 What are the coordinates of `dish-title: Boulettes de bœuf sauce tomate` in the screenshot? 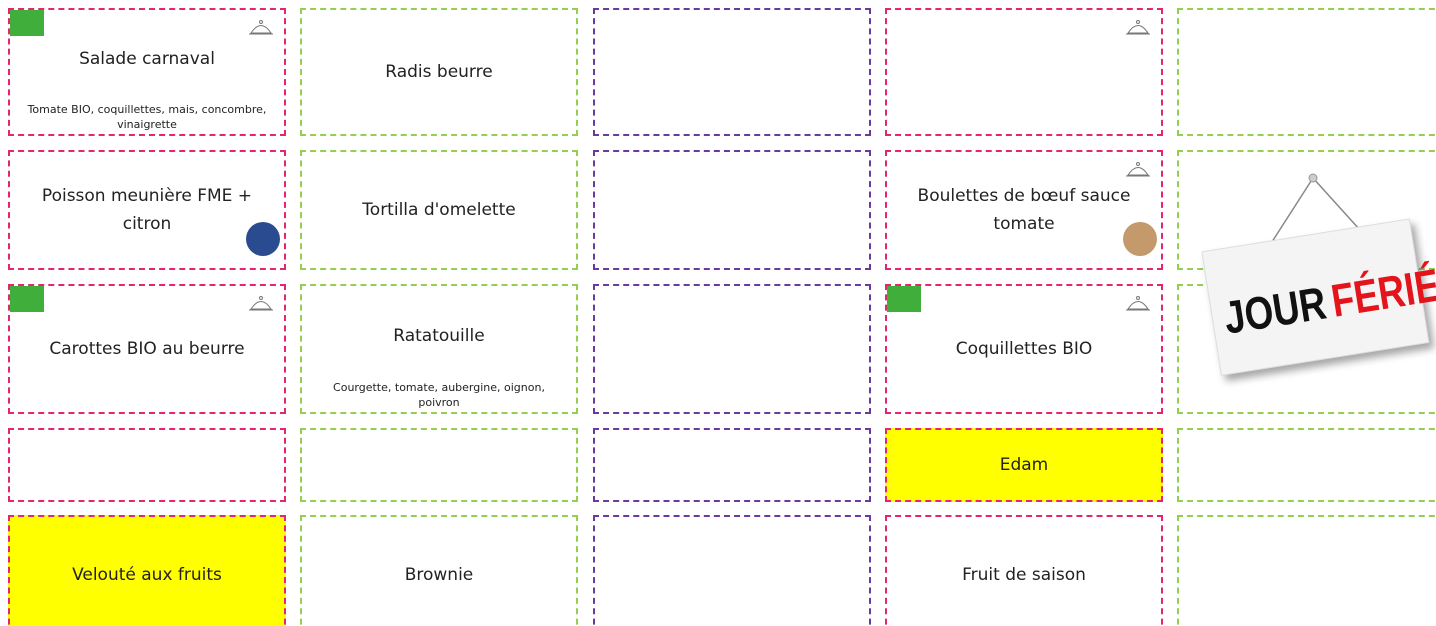 It's located at (1024, 210).